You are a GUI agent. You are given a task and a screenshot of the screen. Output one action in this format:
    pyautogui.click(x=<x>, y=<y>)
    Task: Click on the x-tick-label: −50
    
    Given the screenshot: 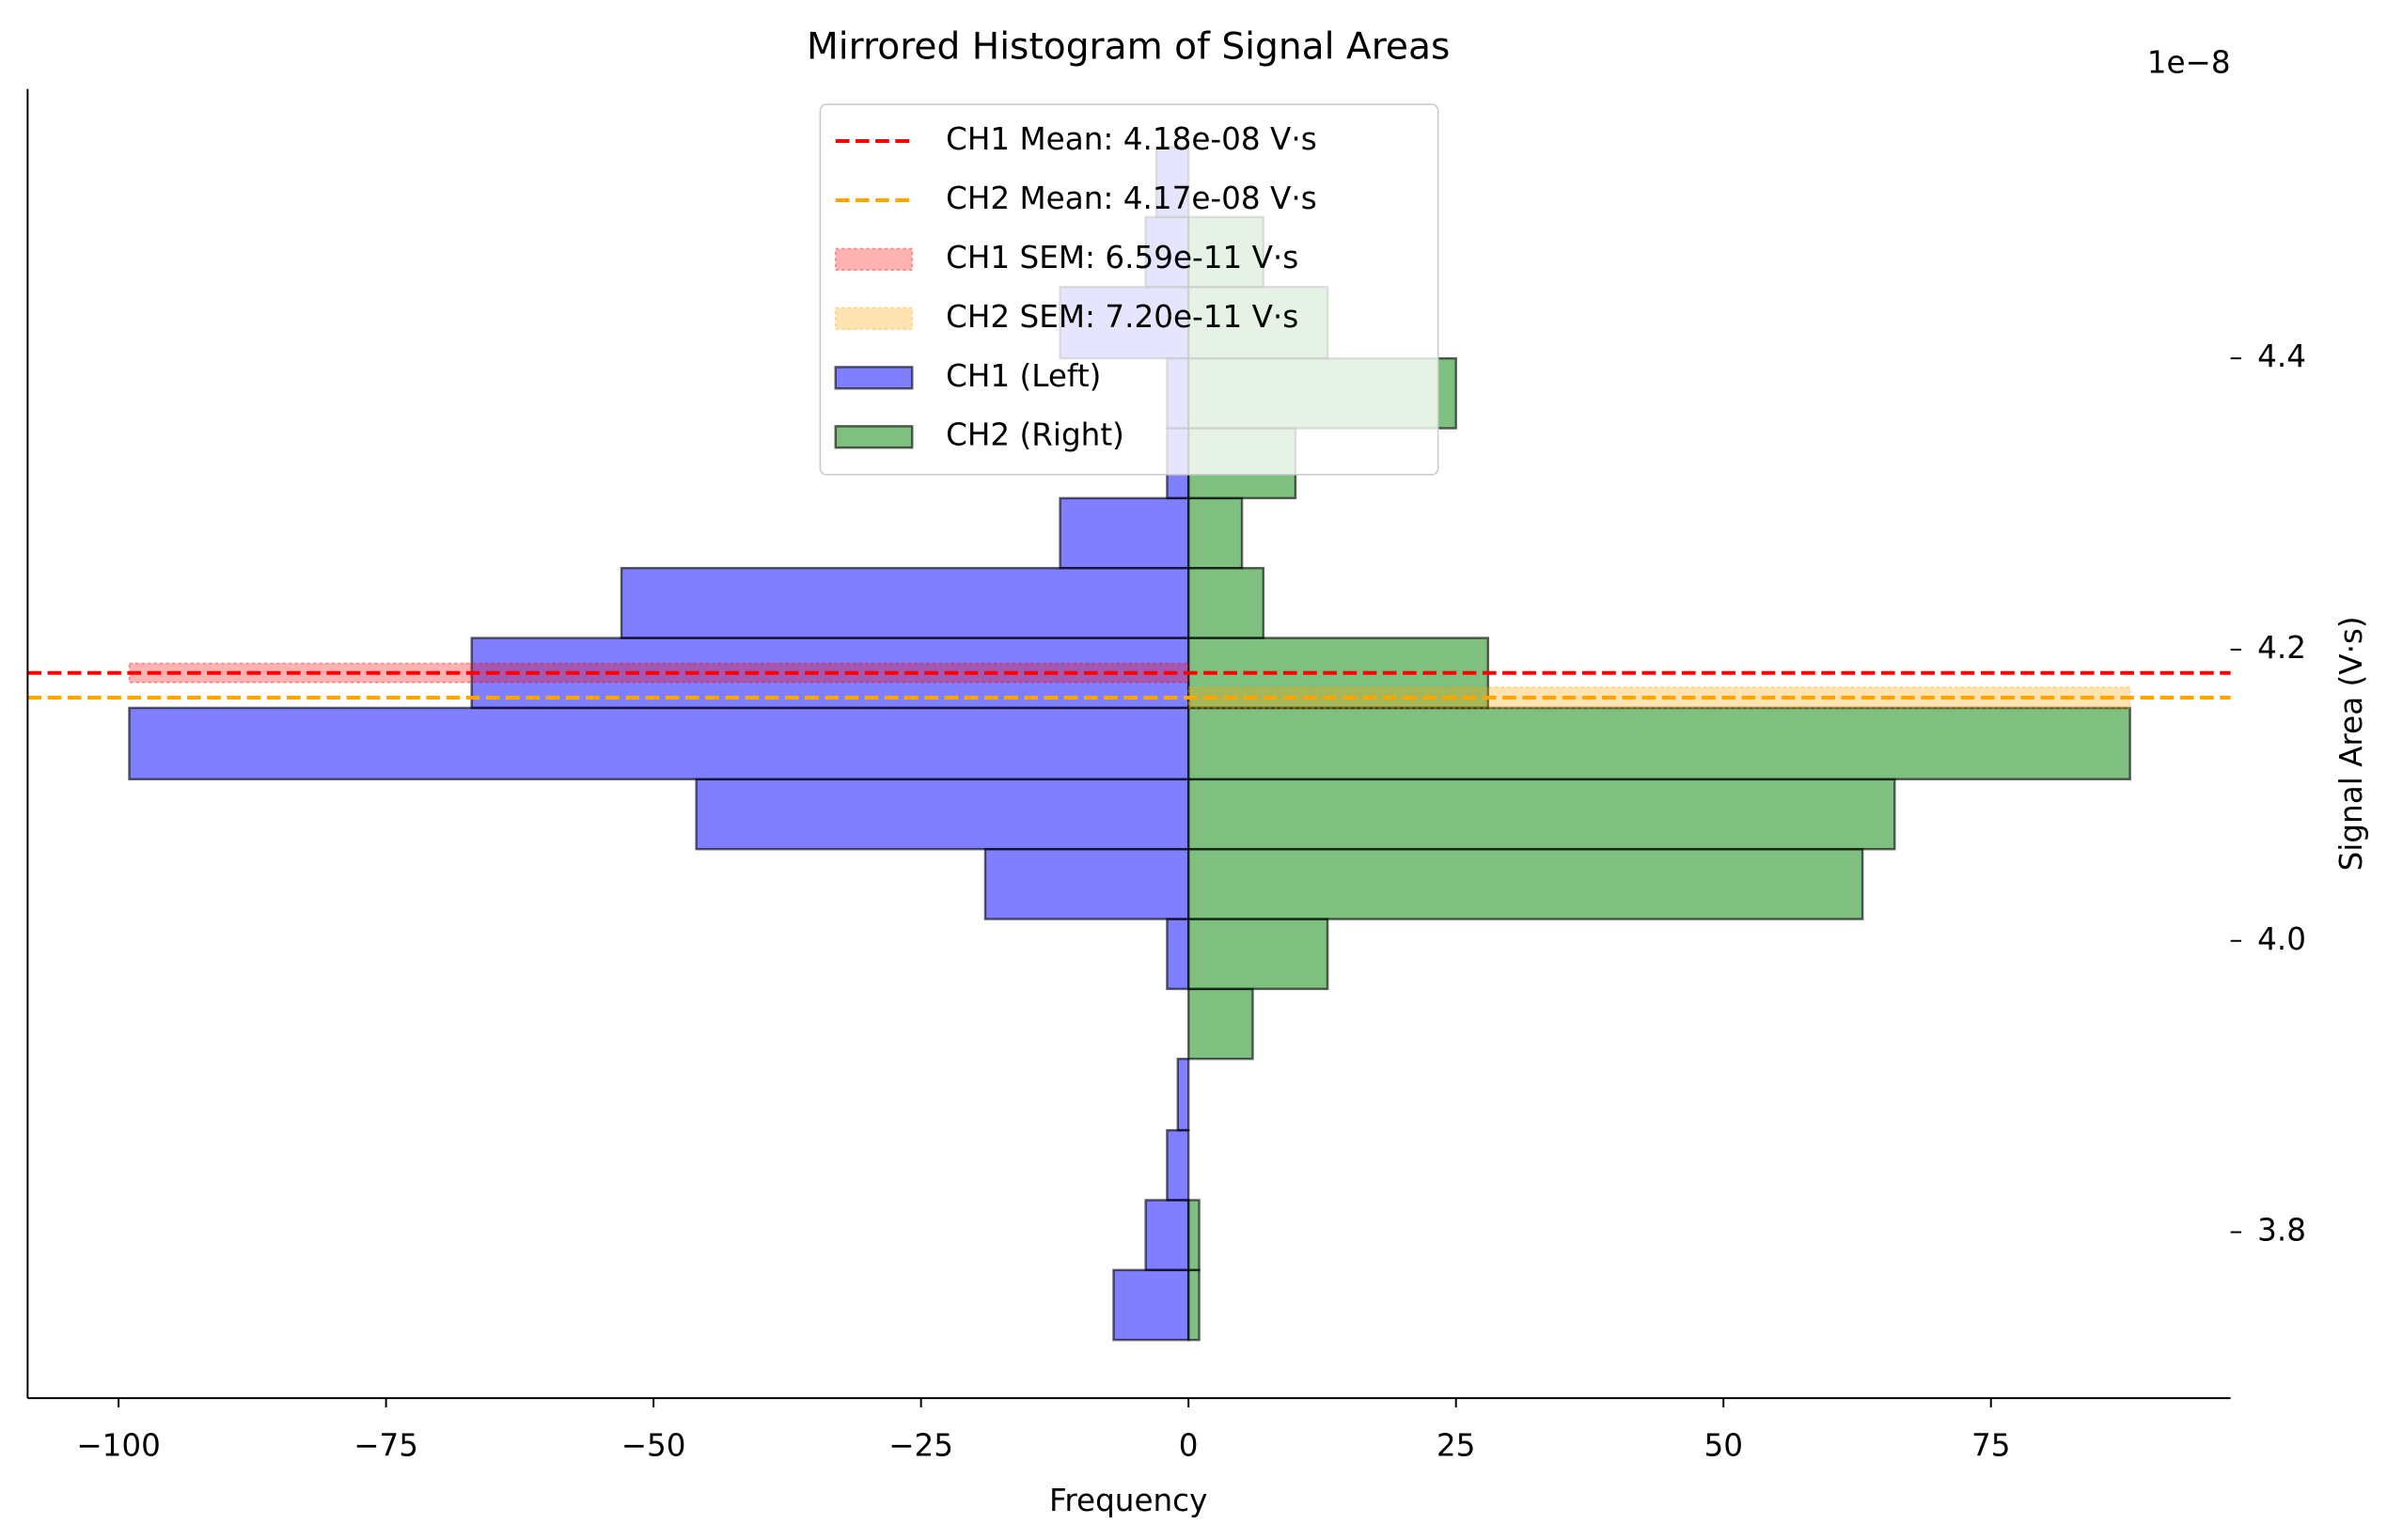 What is the action you would take?
    pyautogui.click(x=653, y=1445)
    